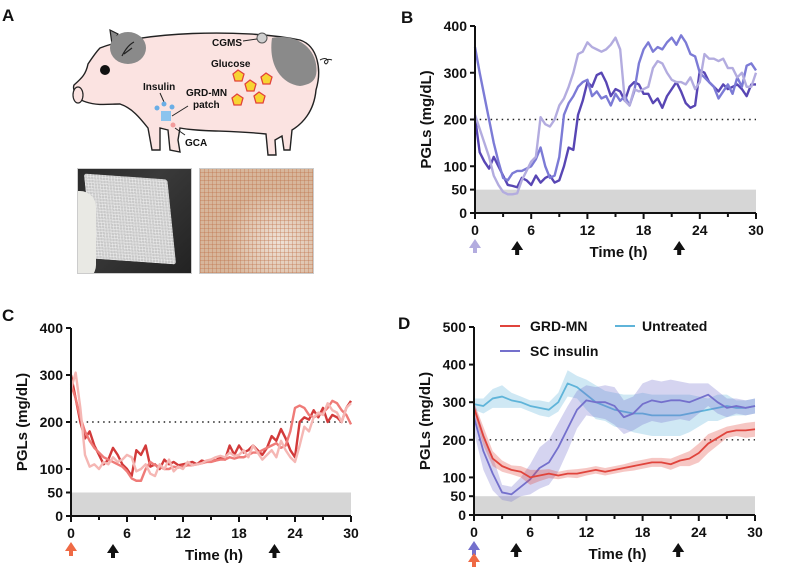  I want to click on patch-label-line2: patch, so click(206, 105).